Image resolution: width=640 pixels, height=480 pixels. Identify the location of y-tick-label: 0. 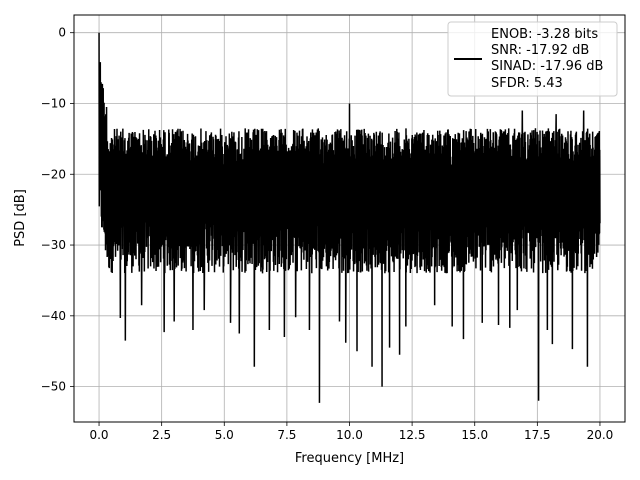
(62, 33).